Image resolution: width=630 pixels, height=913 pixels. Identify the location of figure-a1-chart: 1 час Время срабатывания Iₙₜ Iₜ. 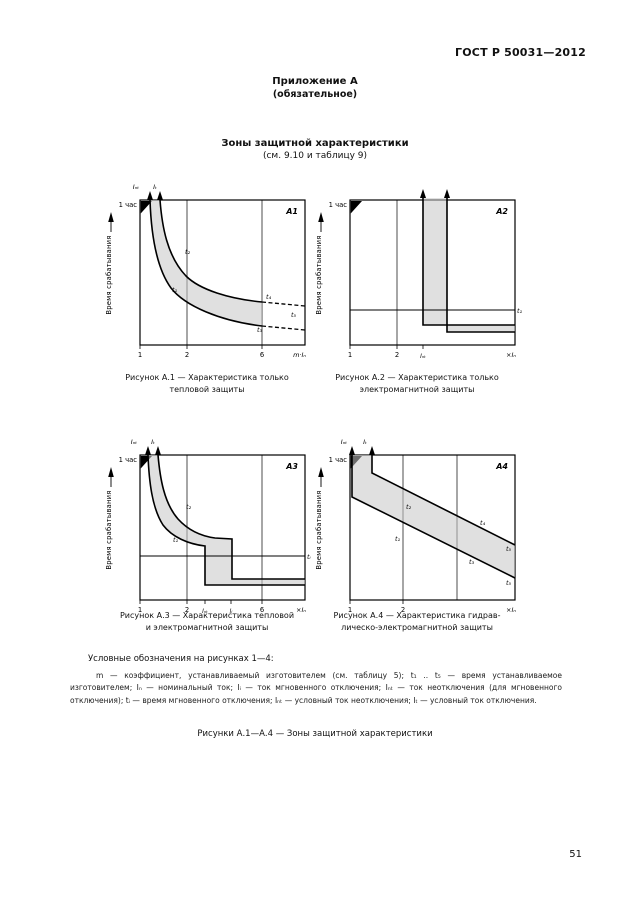
(207, 270).